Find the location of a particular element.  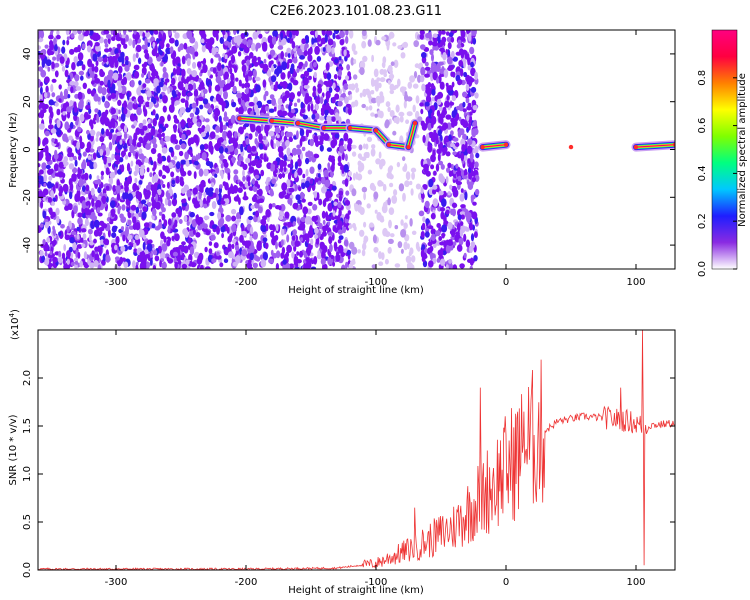

x-tick-label: -300 is located at coordinates (116, 582).